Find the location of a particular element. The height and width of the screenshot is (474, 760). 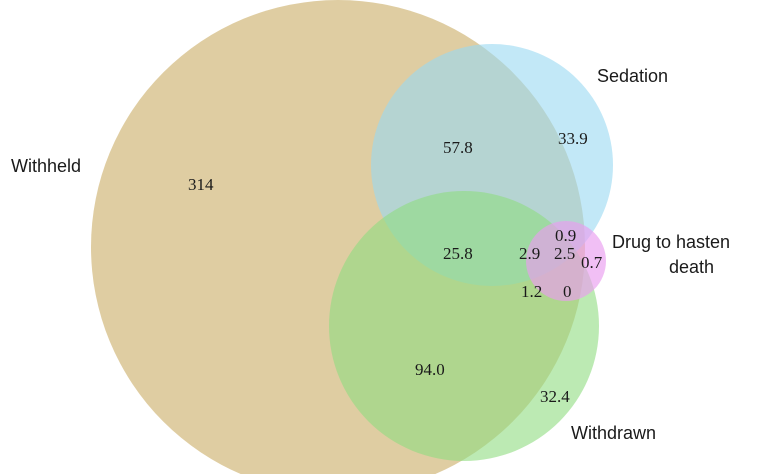

region-sedation-only: 33.9 is located at coordinates (573, 138).